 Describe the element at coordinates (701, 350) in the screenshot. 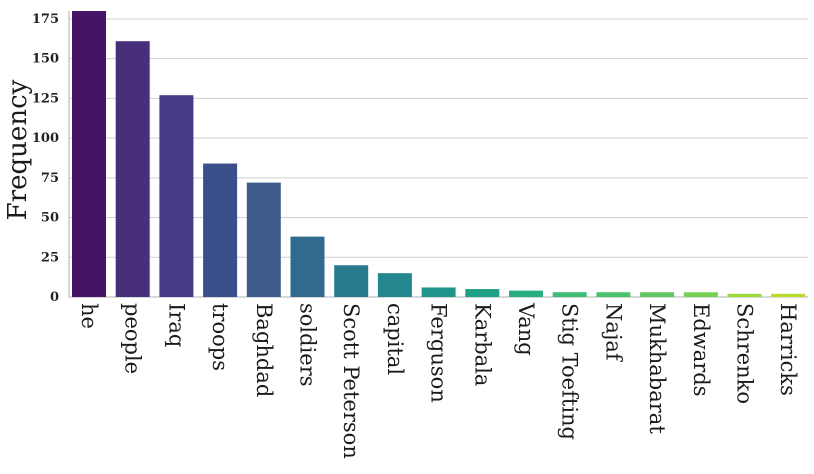

I see `x-tick-label-edwards: Edwards` at that location.